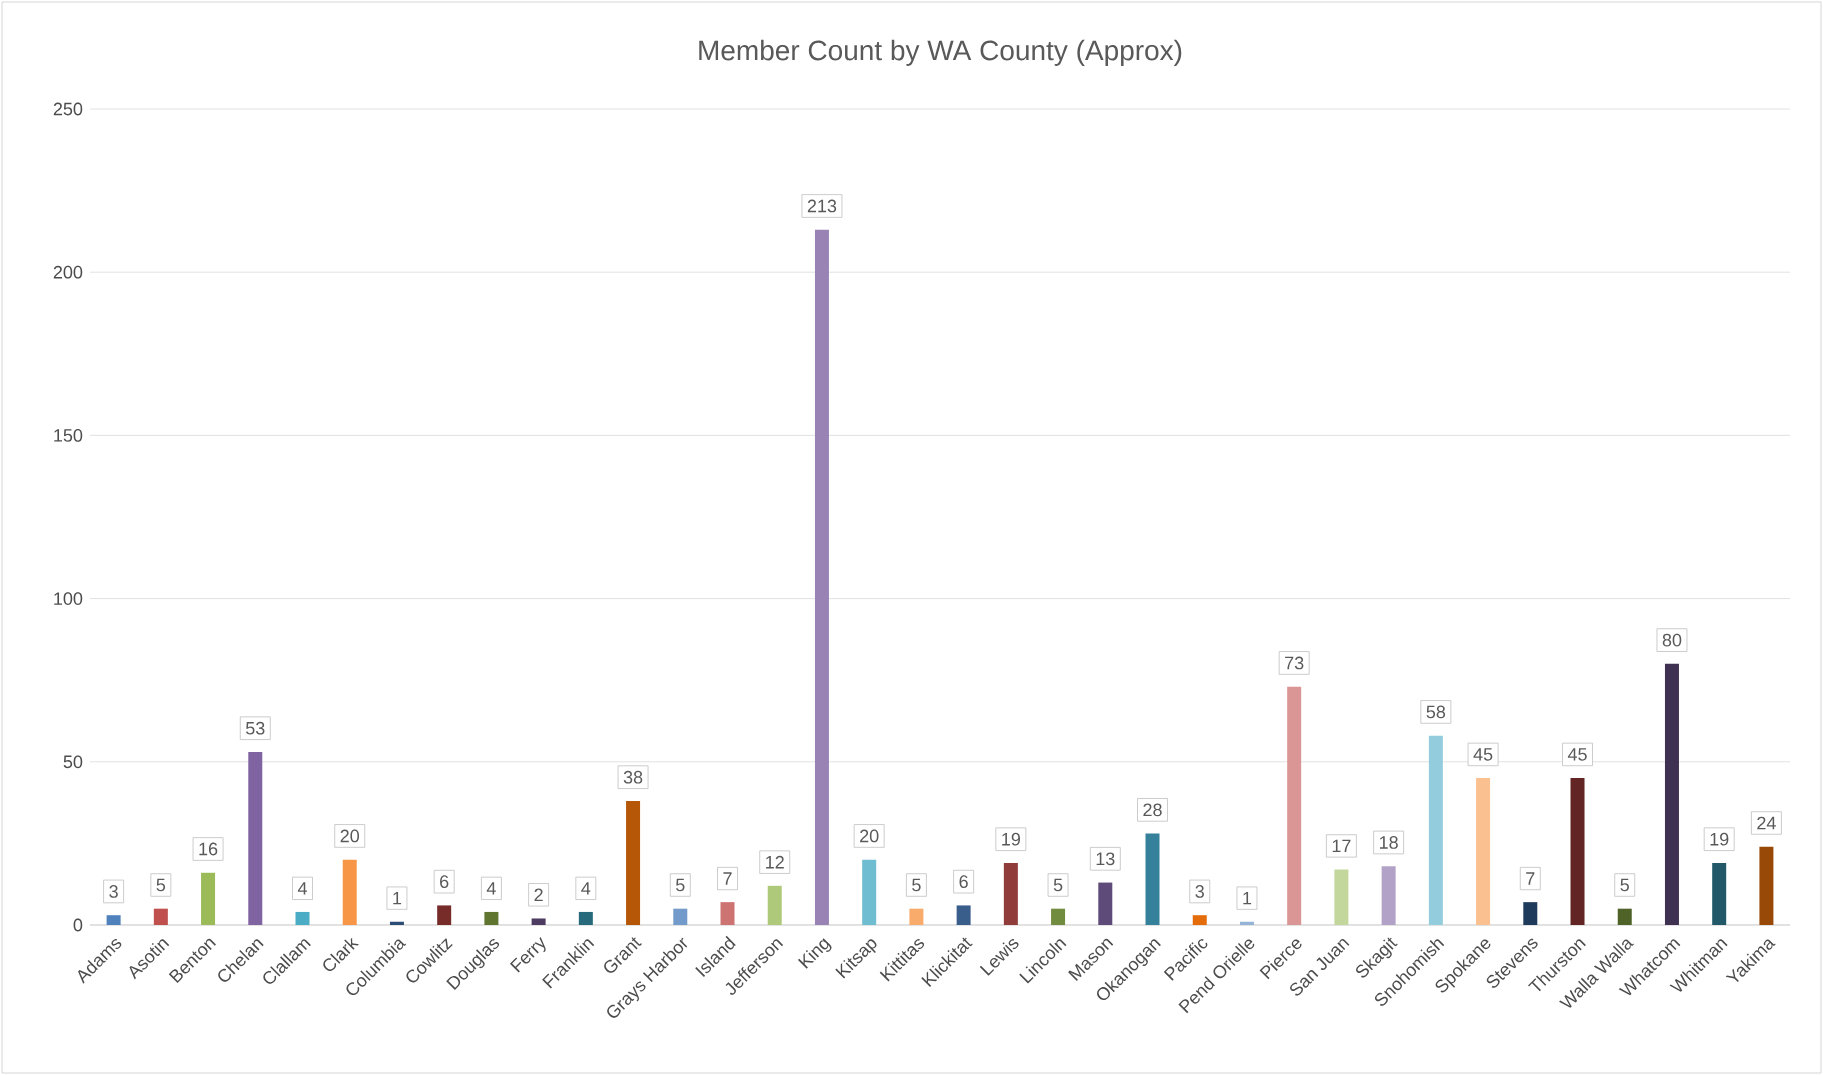 This screenshot has height=1075, width=1823. Describe the element at coordinates (822, 206) in the screenshot. I see `data-label: 213` at that location.